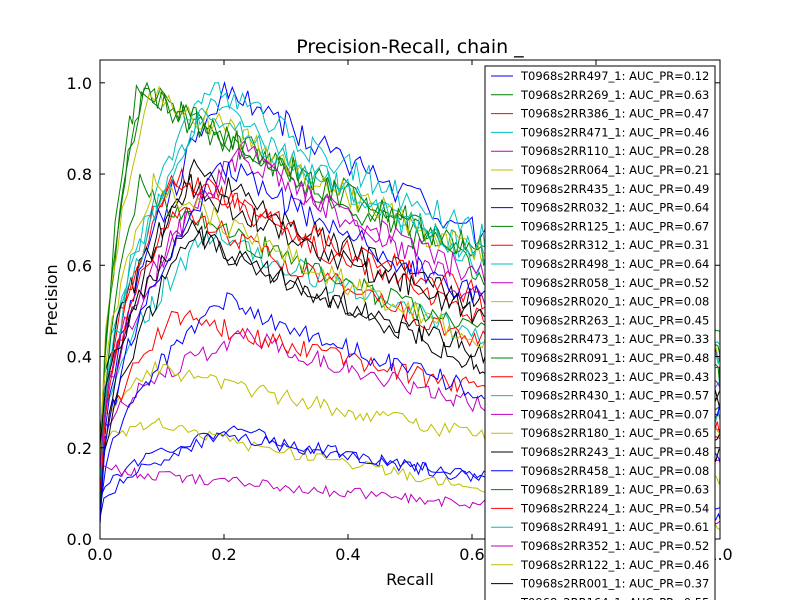 This screenshot has width=800, height=600. What do you see at coordinates (79, 448) in the screenshot?
I see `y-tick-label: 0.2` at bounding box center [79, 448].